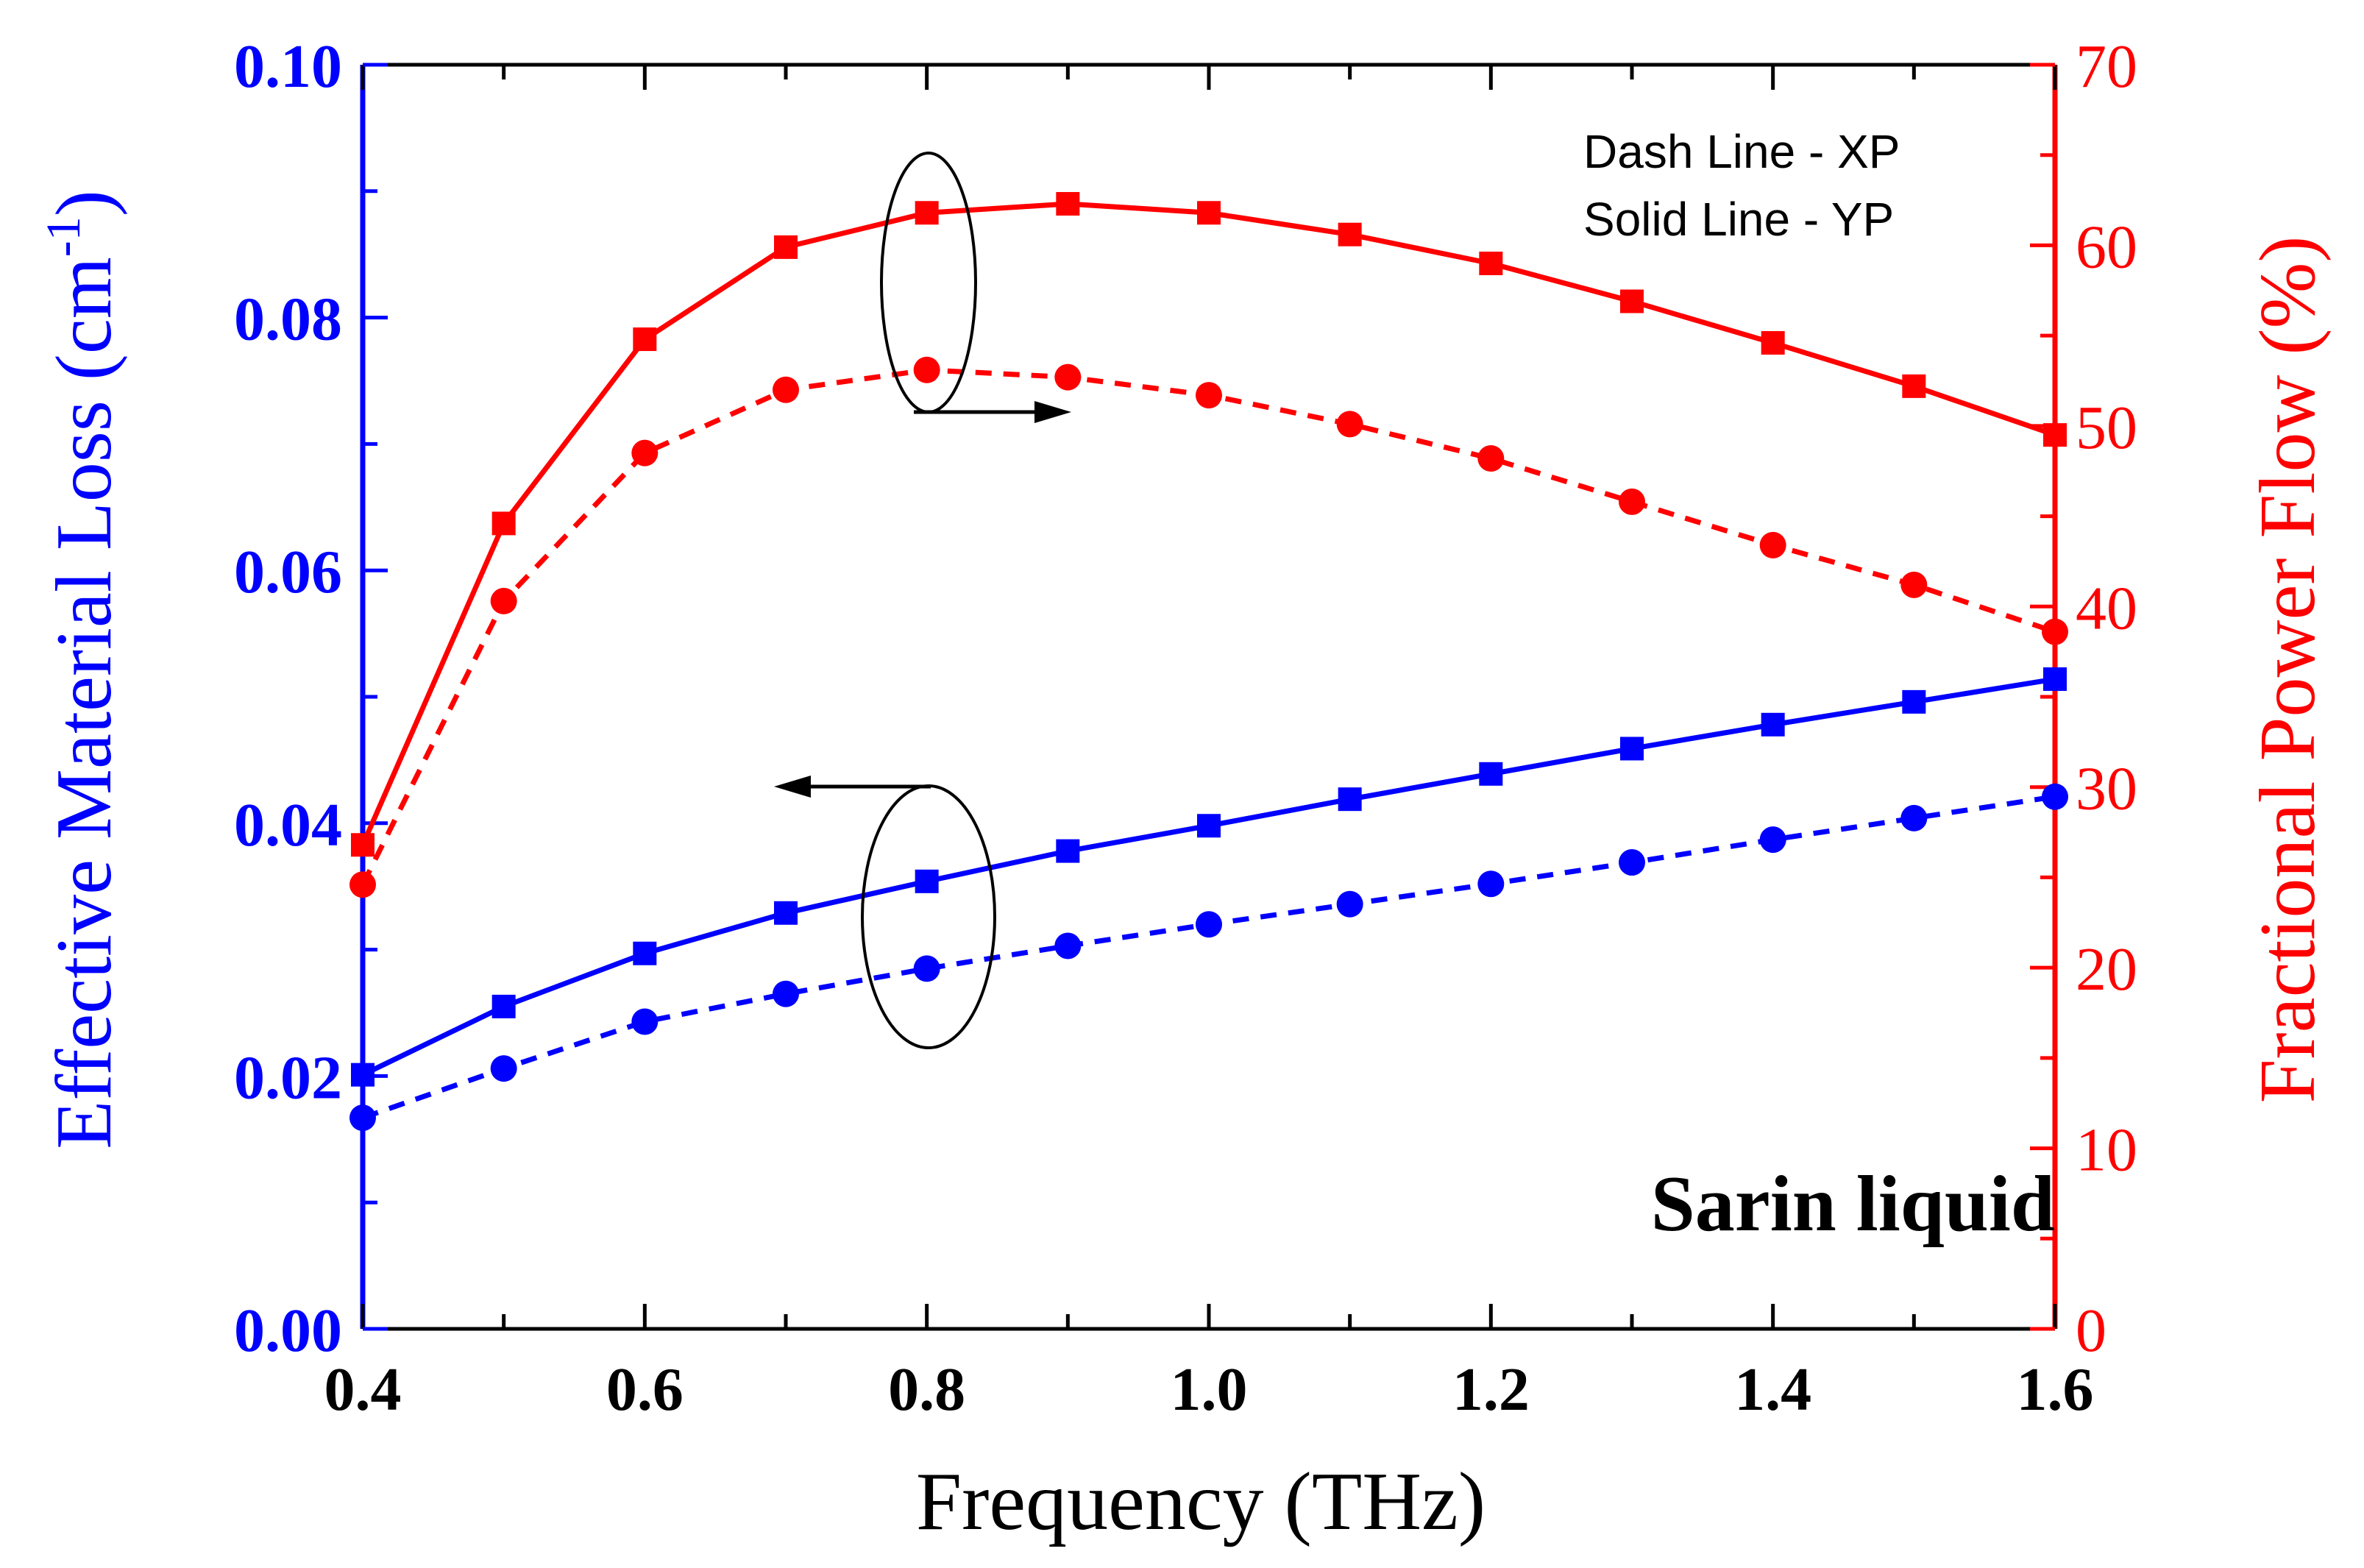 The width and height of the screenshot is (2364, 1568). What do you see at coordinates (2107, 247) in the screenshot?
I see `y-right-tick-label: 60` at bounding box center [2107, 247].